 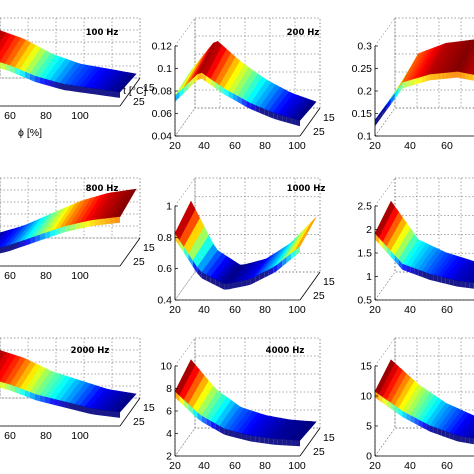 What do you see at coordinates (90, 351) in the screenshot?
I see `frequency-annotation: 2000 Hz` at bounding box center [90, 351].